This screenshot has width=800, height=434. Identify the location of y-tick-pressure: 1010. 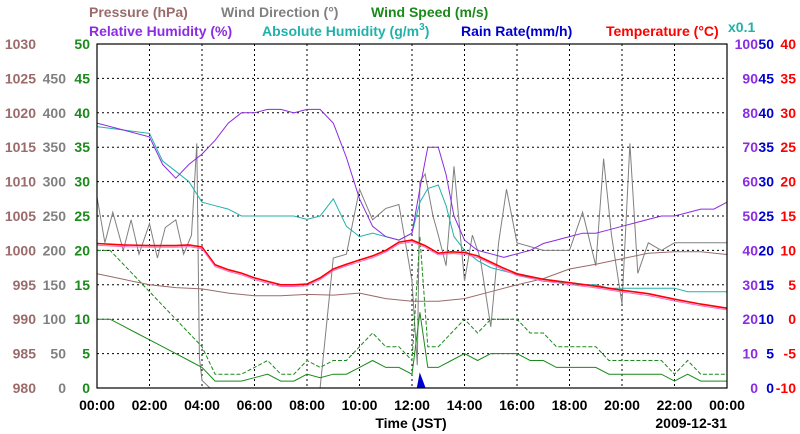
(20, 182).